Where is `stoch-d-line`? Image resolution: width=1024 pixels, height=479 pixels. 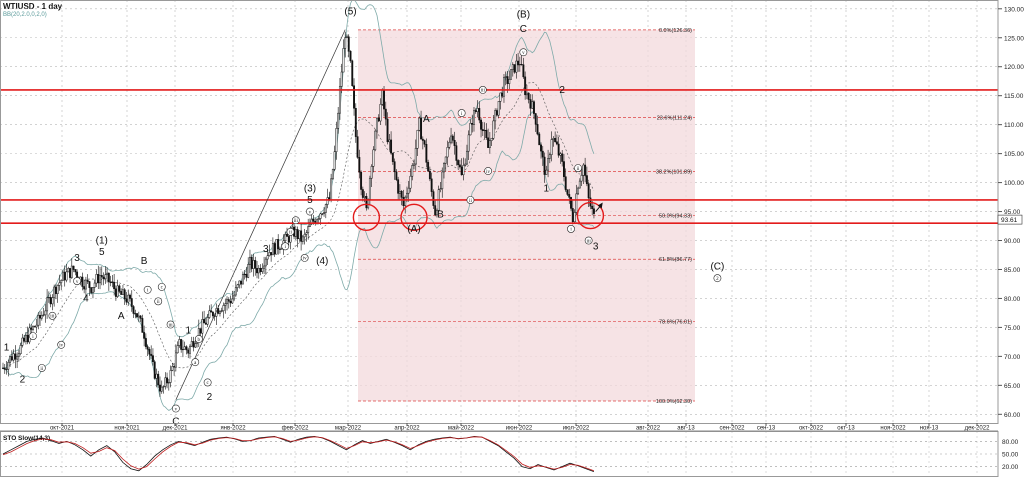
stoch-d-line is located at coordinates (298, 454).